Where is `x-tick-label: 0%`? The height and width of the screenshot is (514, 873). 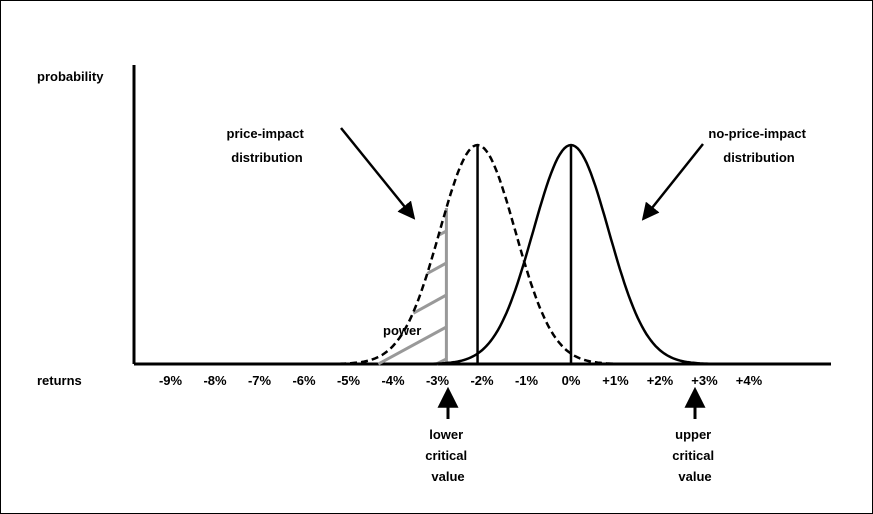 x-tick-label: 0% is located at coordinates (571, 380).